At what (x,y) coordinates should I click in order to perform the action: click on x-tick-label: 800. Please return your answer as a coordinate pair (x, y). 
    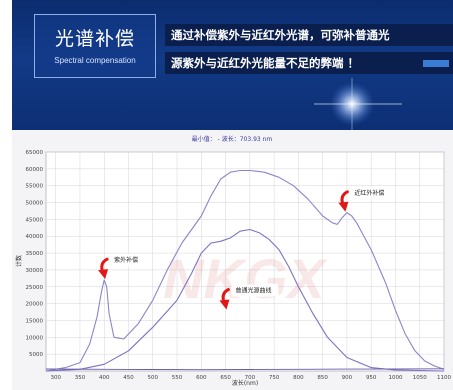
    Looking at the image, I should click on (298, 378).